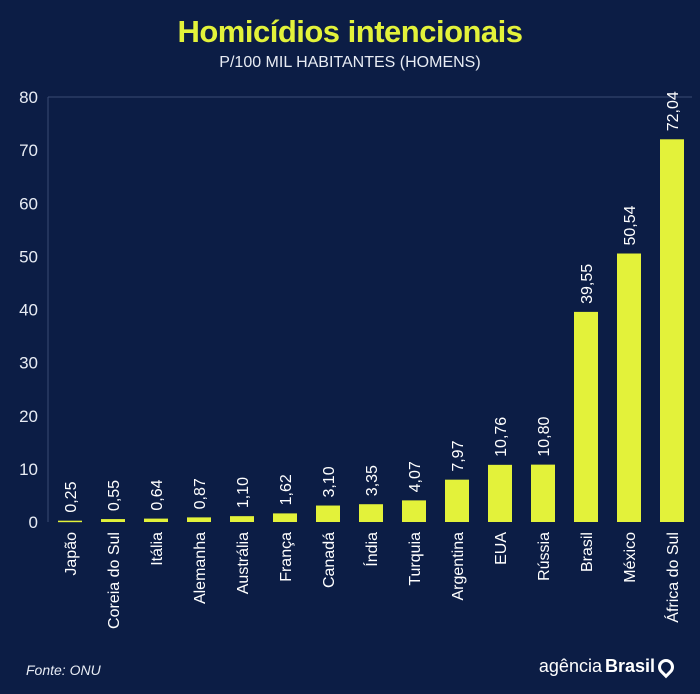  I want to click on chart-title: Homicídios intencionais, so click(350, 31).